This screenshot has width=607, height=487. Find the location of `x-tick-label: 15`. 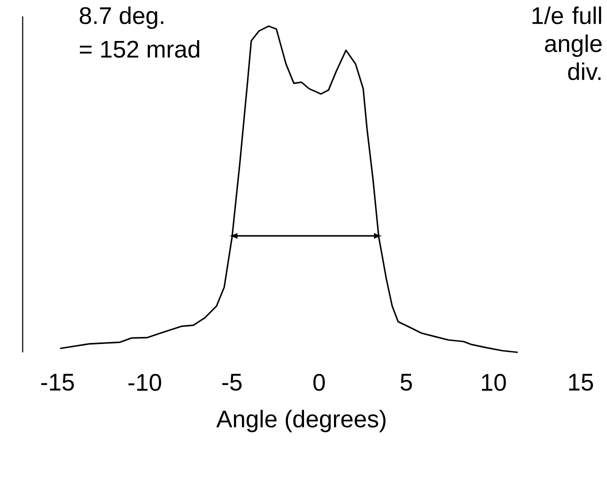

x-tick-label: 15 is located at coordinates (581, 382).